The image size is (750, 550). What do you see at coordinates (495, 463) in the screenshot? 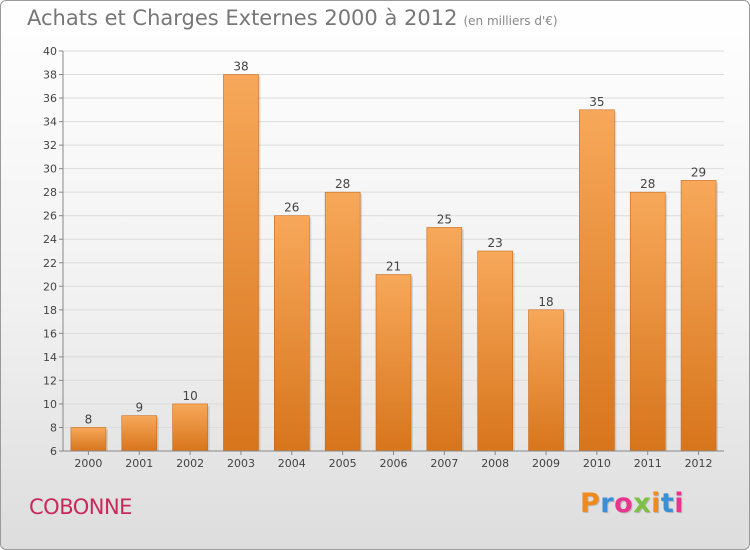
I see `x-tick-label: 2008` at bounding box center [495, 463].